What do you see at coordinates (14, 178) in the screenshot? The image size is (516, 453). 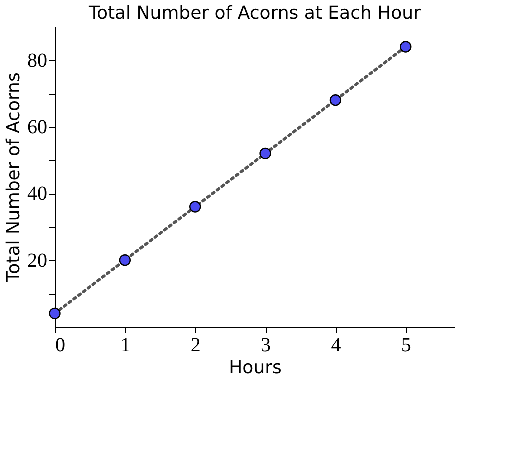 I see `y-axis-title: Total Number of Acorns` at bounding box center [14, 178].